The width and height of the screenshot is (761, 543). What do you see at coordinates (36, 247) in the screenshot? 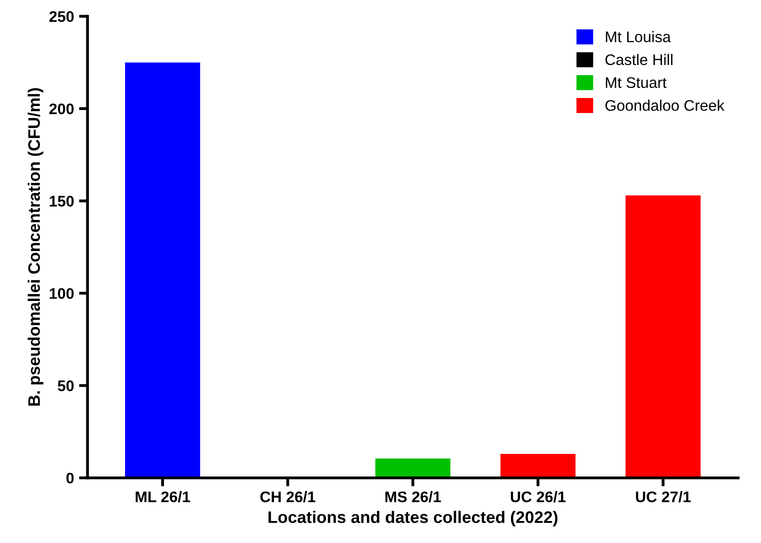
I see `y-axis-title: B. pseudomallei Concentration (CFU/ml)` at bounding box center [36, 247].